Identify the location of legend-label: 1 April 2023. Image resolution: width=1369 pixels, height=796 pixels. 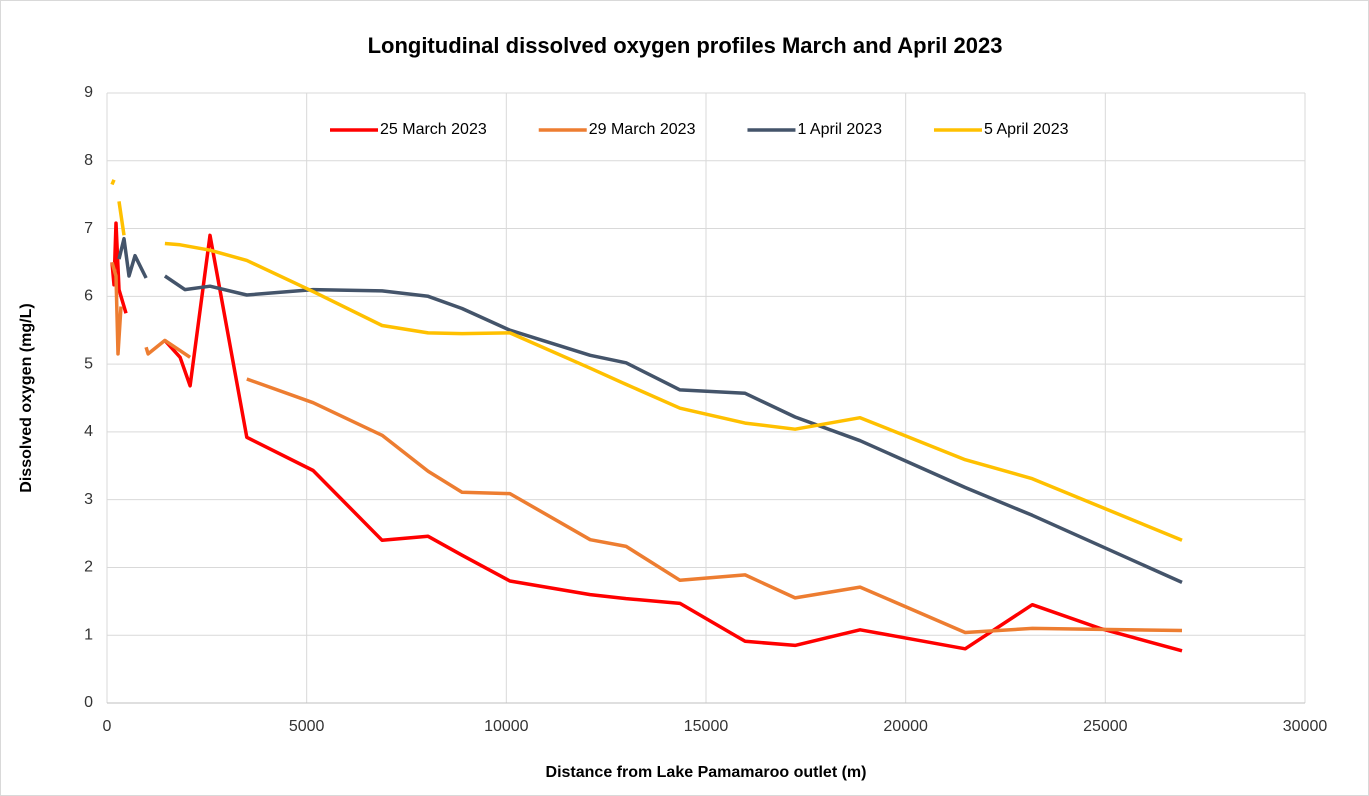
(839, 129).